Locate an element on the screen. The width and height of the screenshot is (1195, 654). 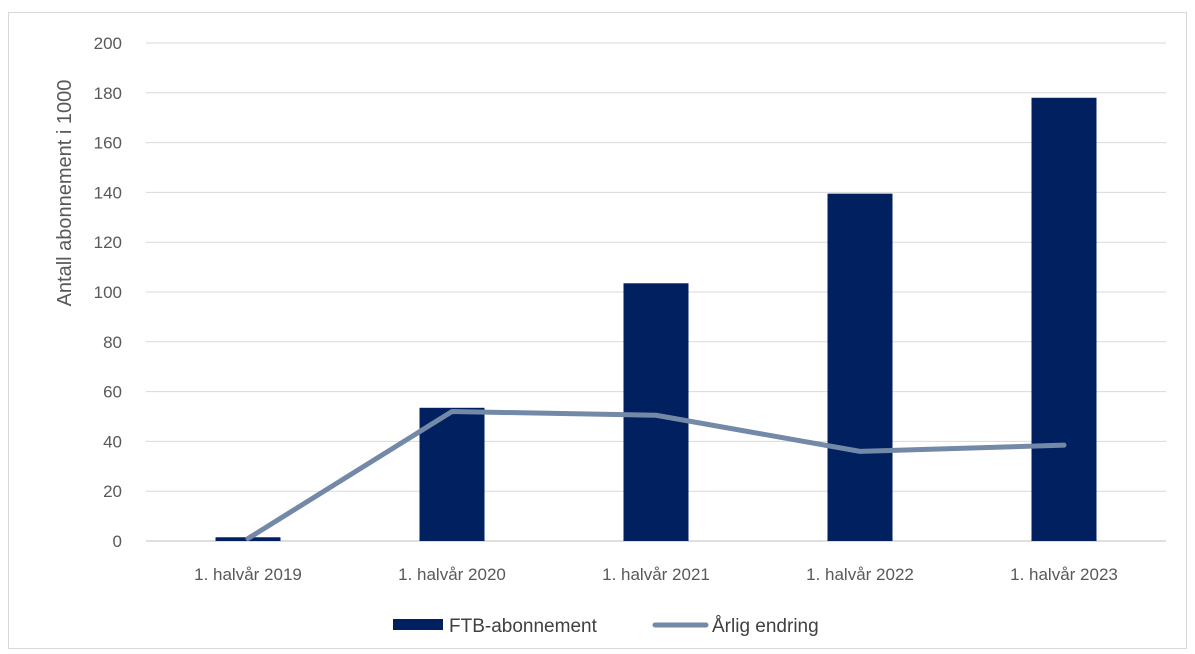
y-tick-label: 140 is located at coordinates (108, 192).